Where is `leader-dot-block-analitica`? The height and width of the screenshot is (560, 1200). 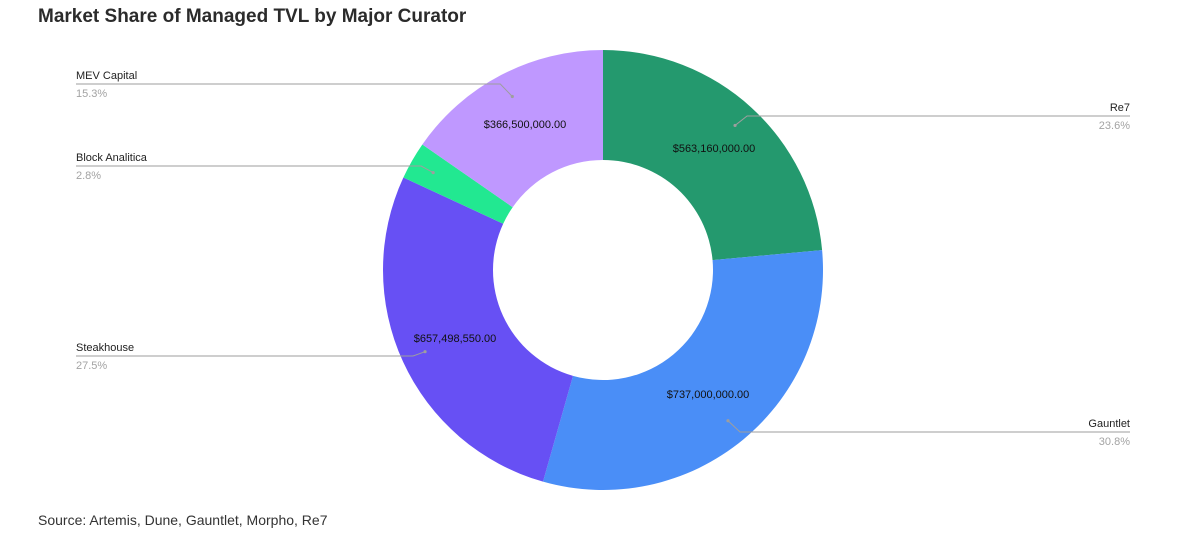
leader-dot-block-analitica is located at coordinates (433, 173).